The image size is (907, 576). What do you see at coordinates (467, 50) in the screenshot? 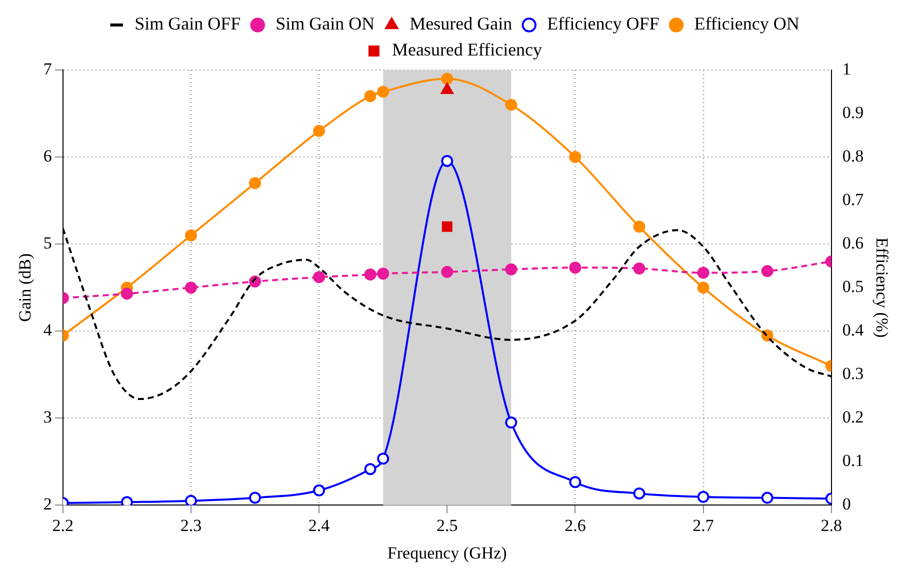
I see `legend-label: Measured Efficiency` at bounding box center [467, 50].